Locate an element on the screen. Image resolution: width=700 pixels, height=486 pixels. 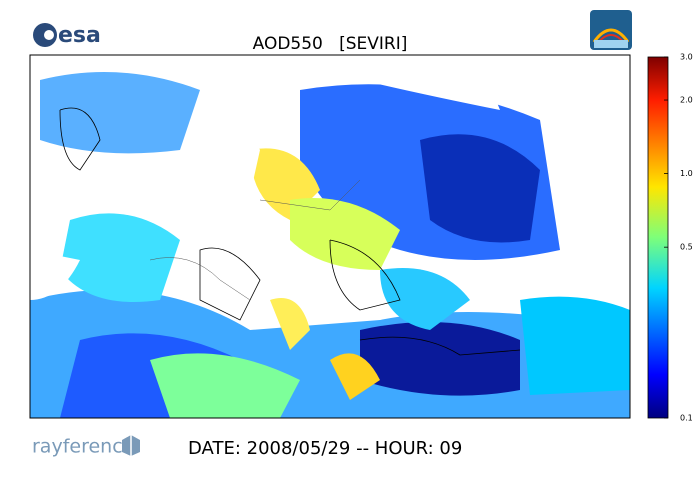
esa-logo: esa is located at coordinates (67, 35).